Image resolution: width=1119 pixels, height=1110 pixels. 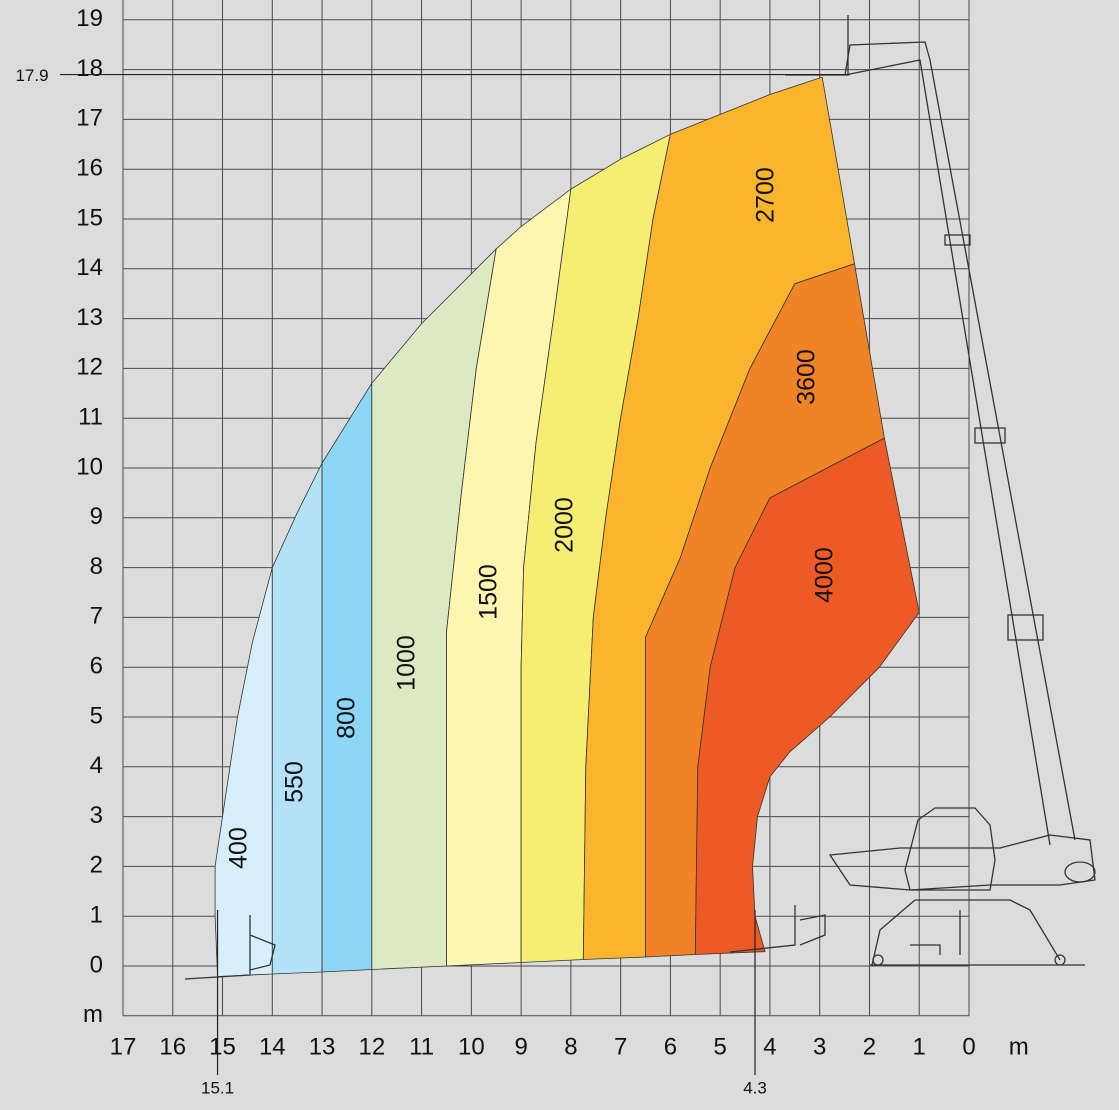 What do you see at coordinates (489, 592) in the screenshot?
I see `zone-label: 1500` at bounding box center [489, 592].